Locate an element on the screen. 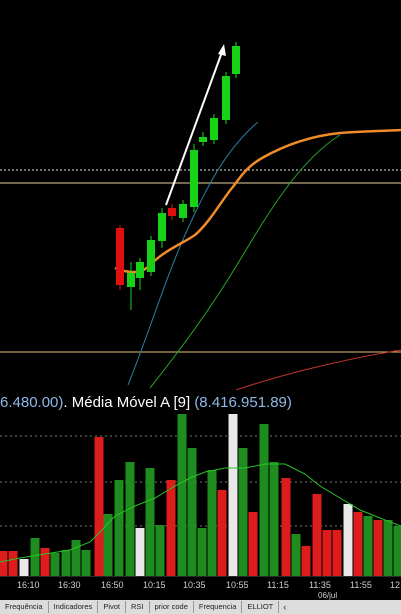 This screenshot has width=401, height=614. indicator-label: Média Móvel A [9] is located at coordinates (131, 402).